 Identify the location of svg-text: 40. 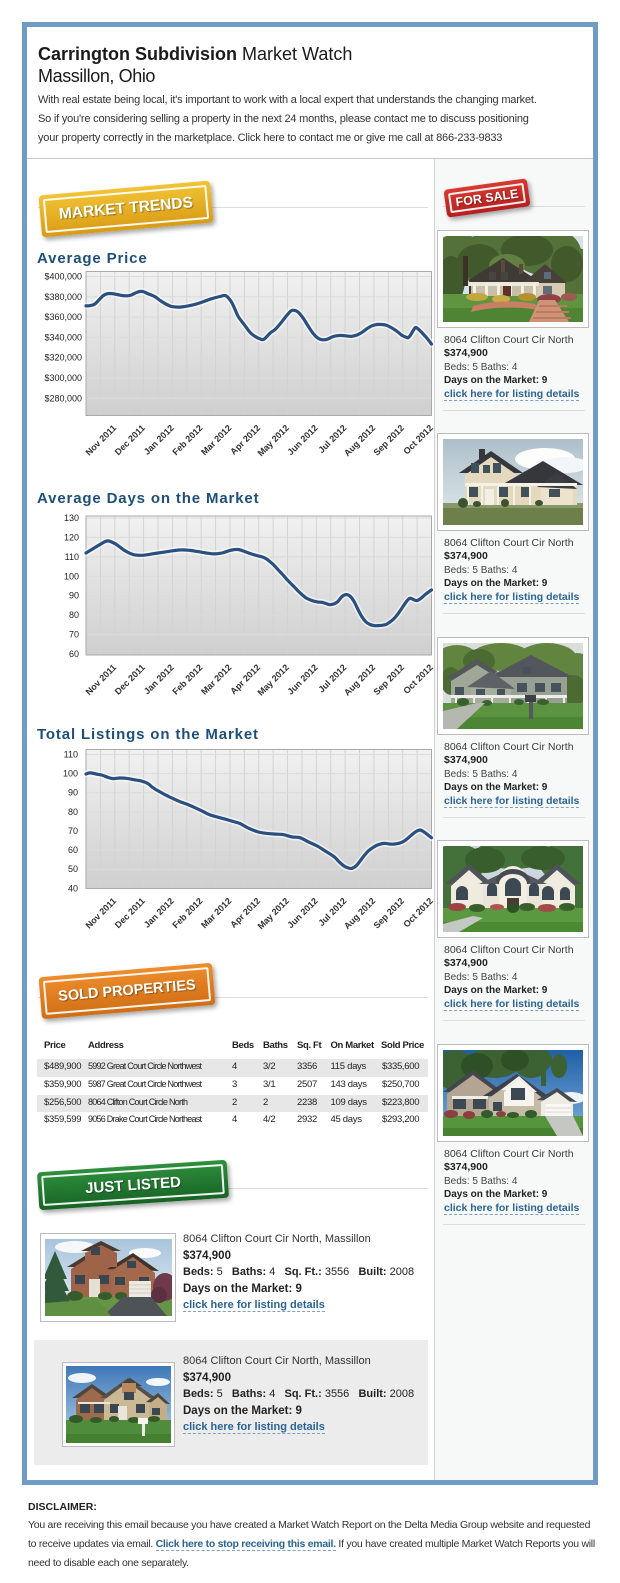
(73, 888).